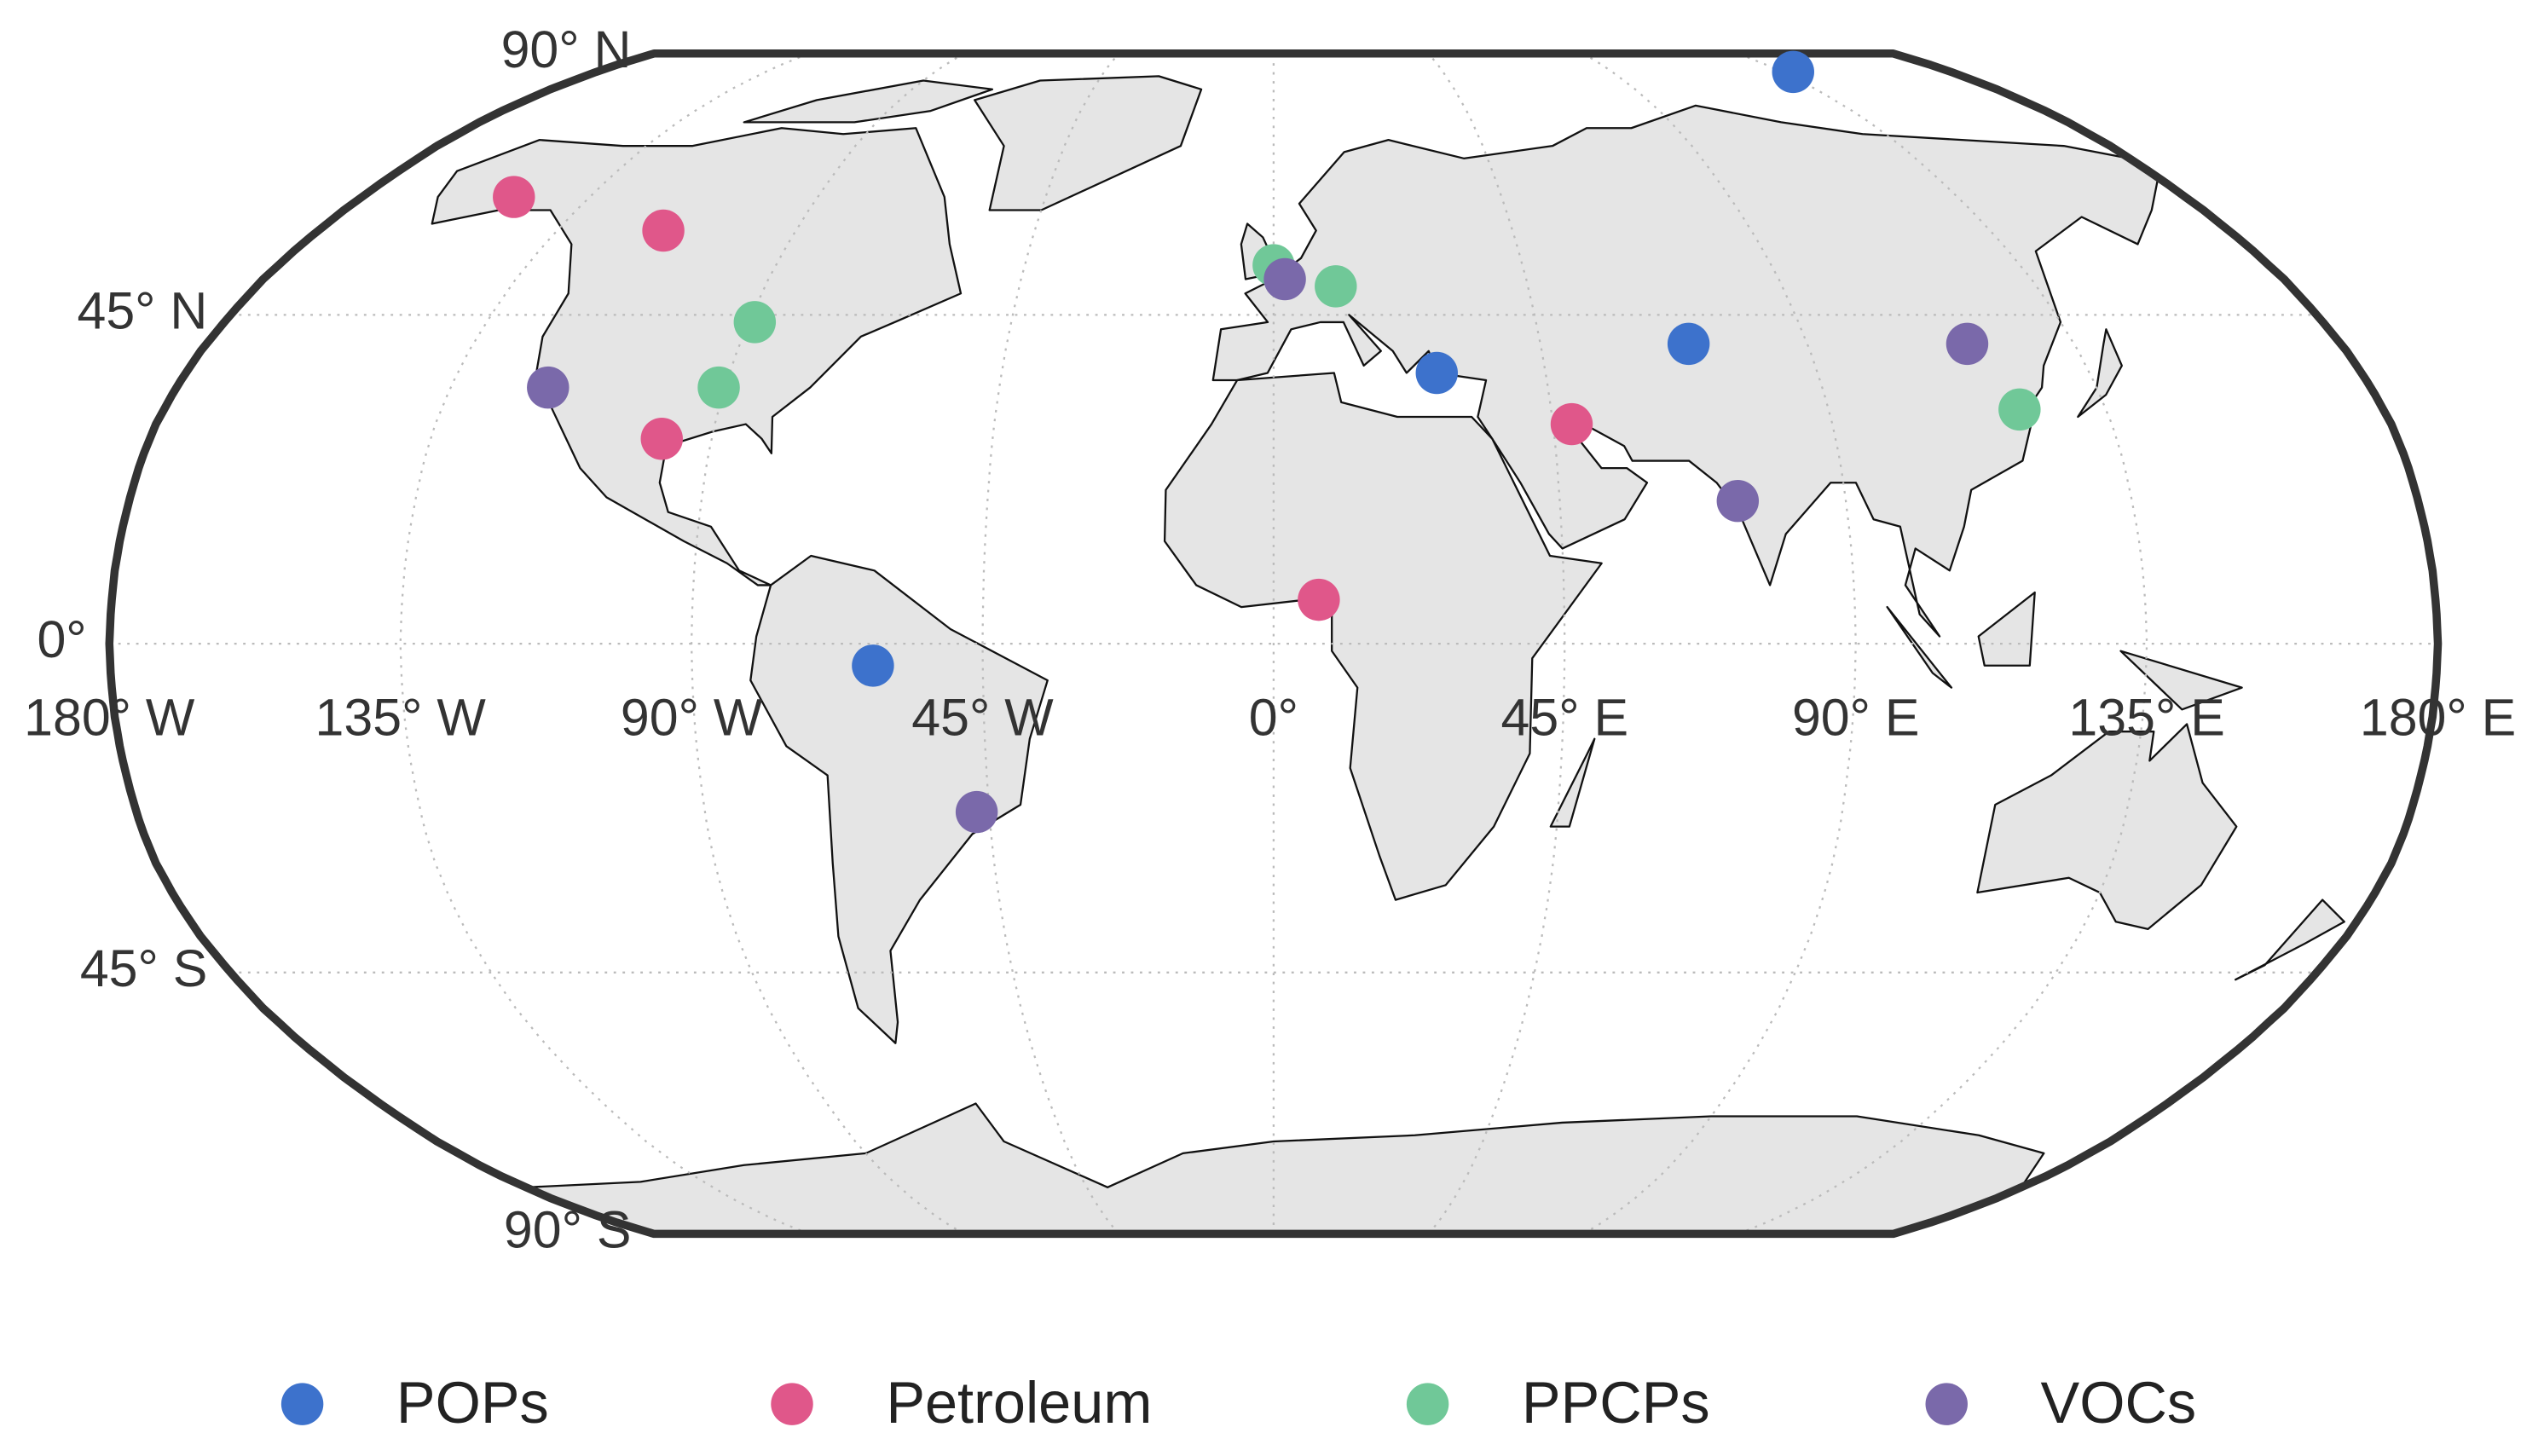 The image size is (2544, 1456). What do you see at coordinates (473, 1403) in the screenshot?
I see `legend-label: POPs` at bounding box center [473, 1403].